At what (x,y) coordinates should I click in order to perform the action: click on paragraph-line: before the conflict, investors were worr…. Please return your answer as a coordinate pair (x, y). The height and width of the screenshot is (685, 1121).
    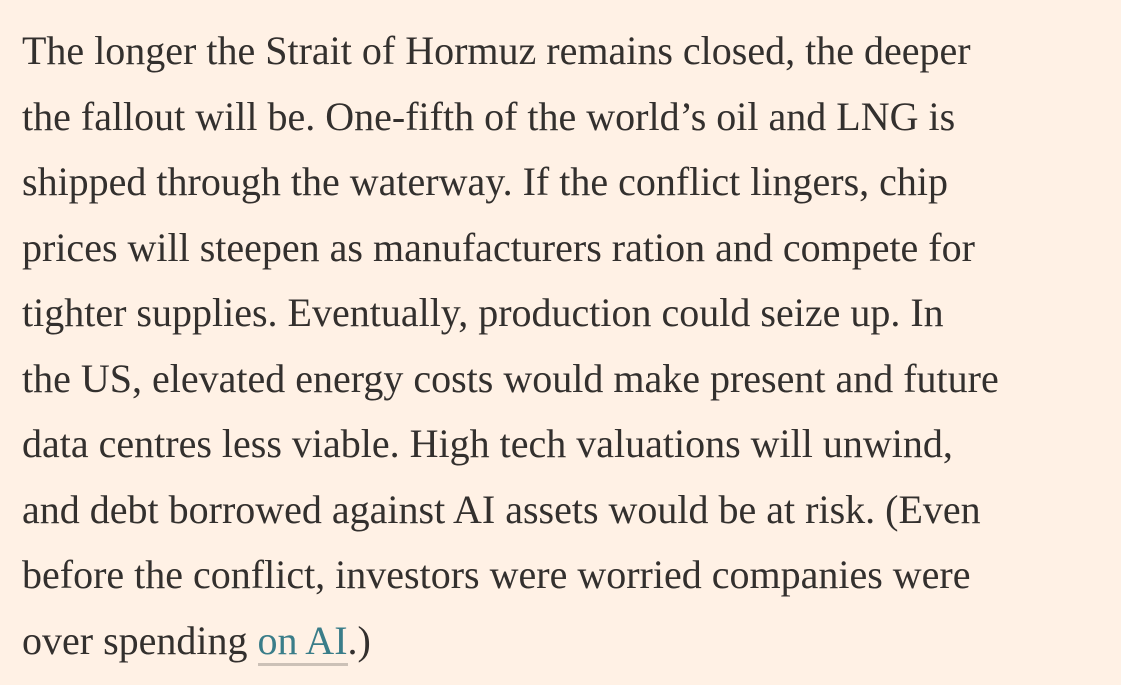
    Looking at the image, I should click on (496, 574).